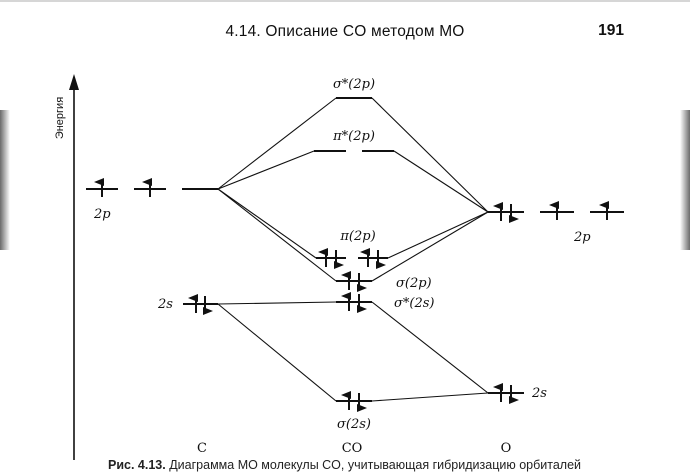 The height and width of the screenshot is (472, 690). What do you see at coordinates (441, 181) in the screenshot?
I see `connector-o2p-pi-star-2p` at bounding box center [441, 181].